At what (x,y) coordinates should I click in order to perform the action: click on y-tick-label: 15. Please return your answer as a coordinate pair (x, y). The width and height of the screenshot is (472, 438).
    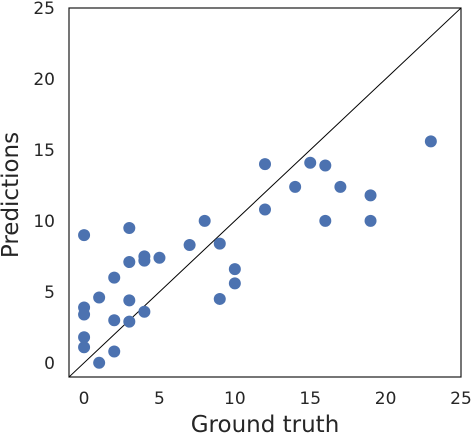
    Looking at the image, I should click on (44, 151).